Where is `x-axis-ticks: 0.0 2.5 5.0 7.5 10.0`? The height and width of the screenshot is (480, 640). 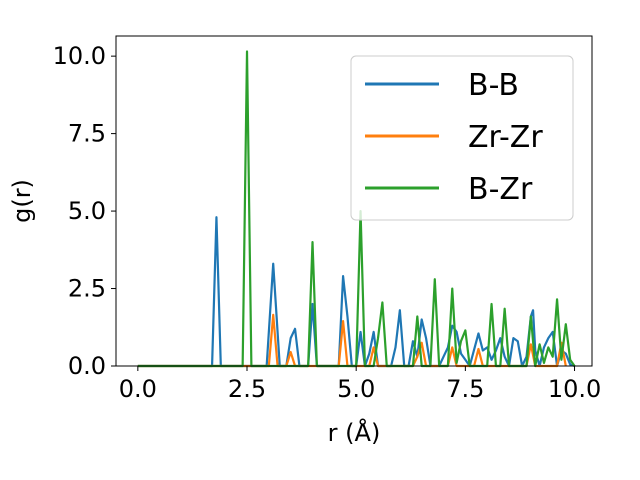
x-axis-ticks: 0.0 2.5 5.0 7.5 10.0 is located at coordinates (360, 384).